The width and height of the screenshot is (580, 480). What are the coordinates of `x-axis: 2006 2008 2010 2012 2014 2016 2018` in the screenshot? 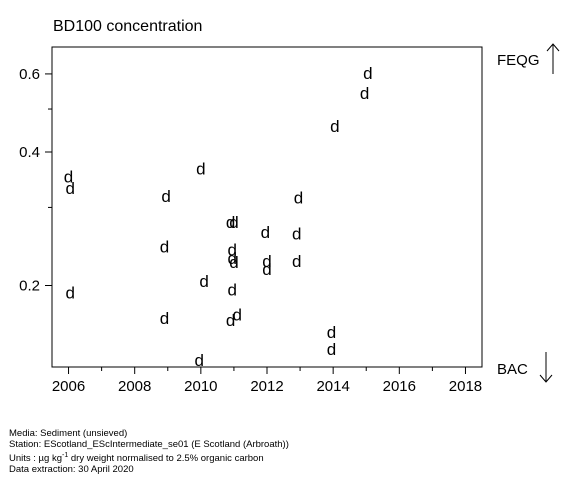 It's located at (267, 381).